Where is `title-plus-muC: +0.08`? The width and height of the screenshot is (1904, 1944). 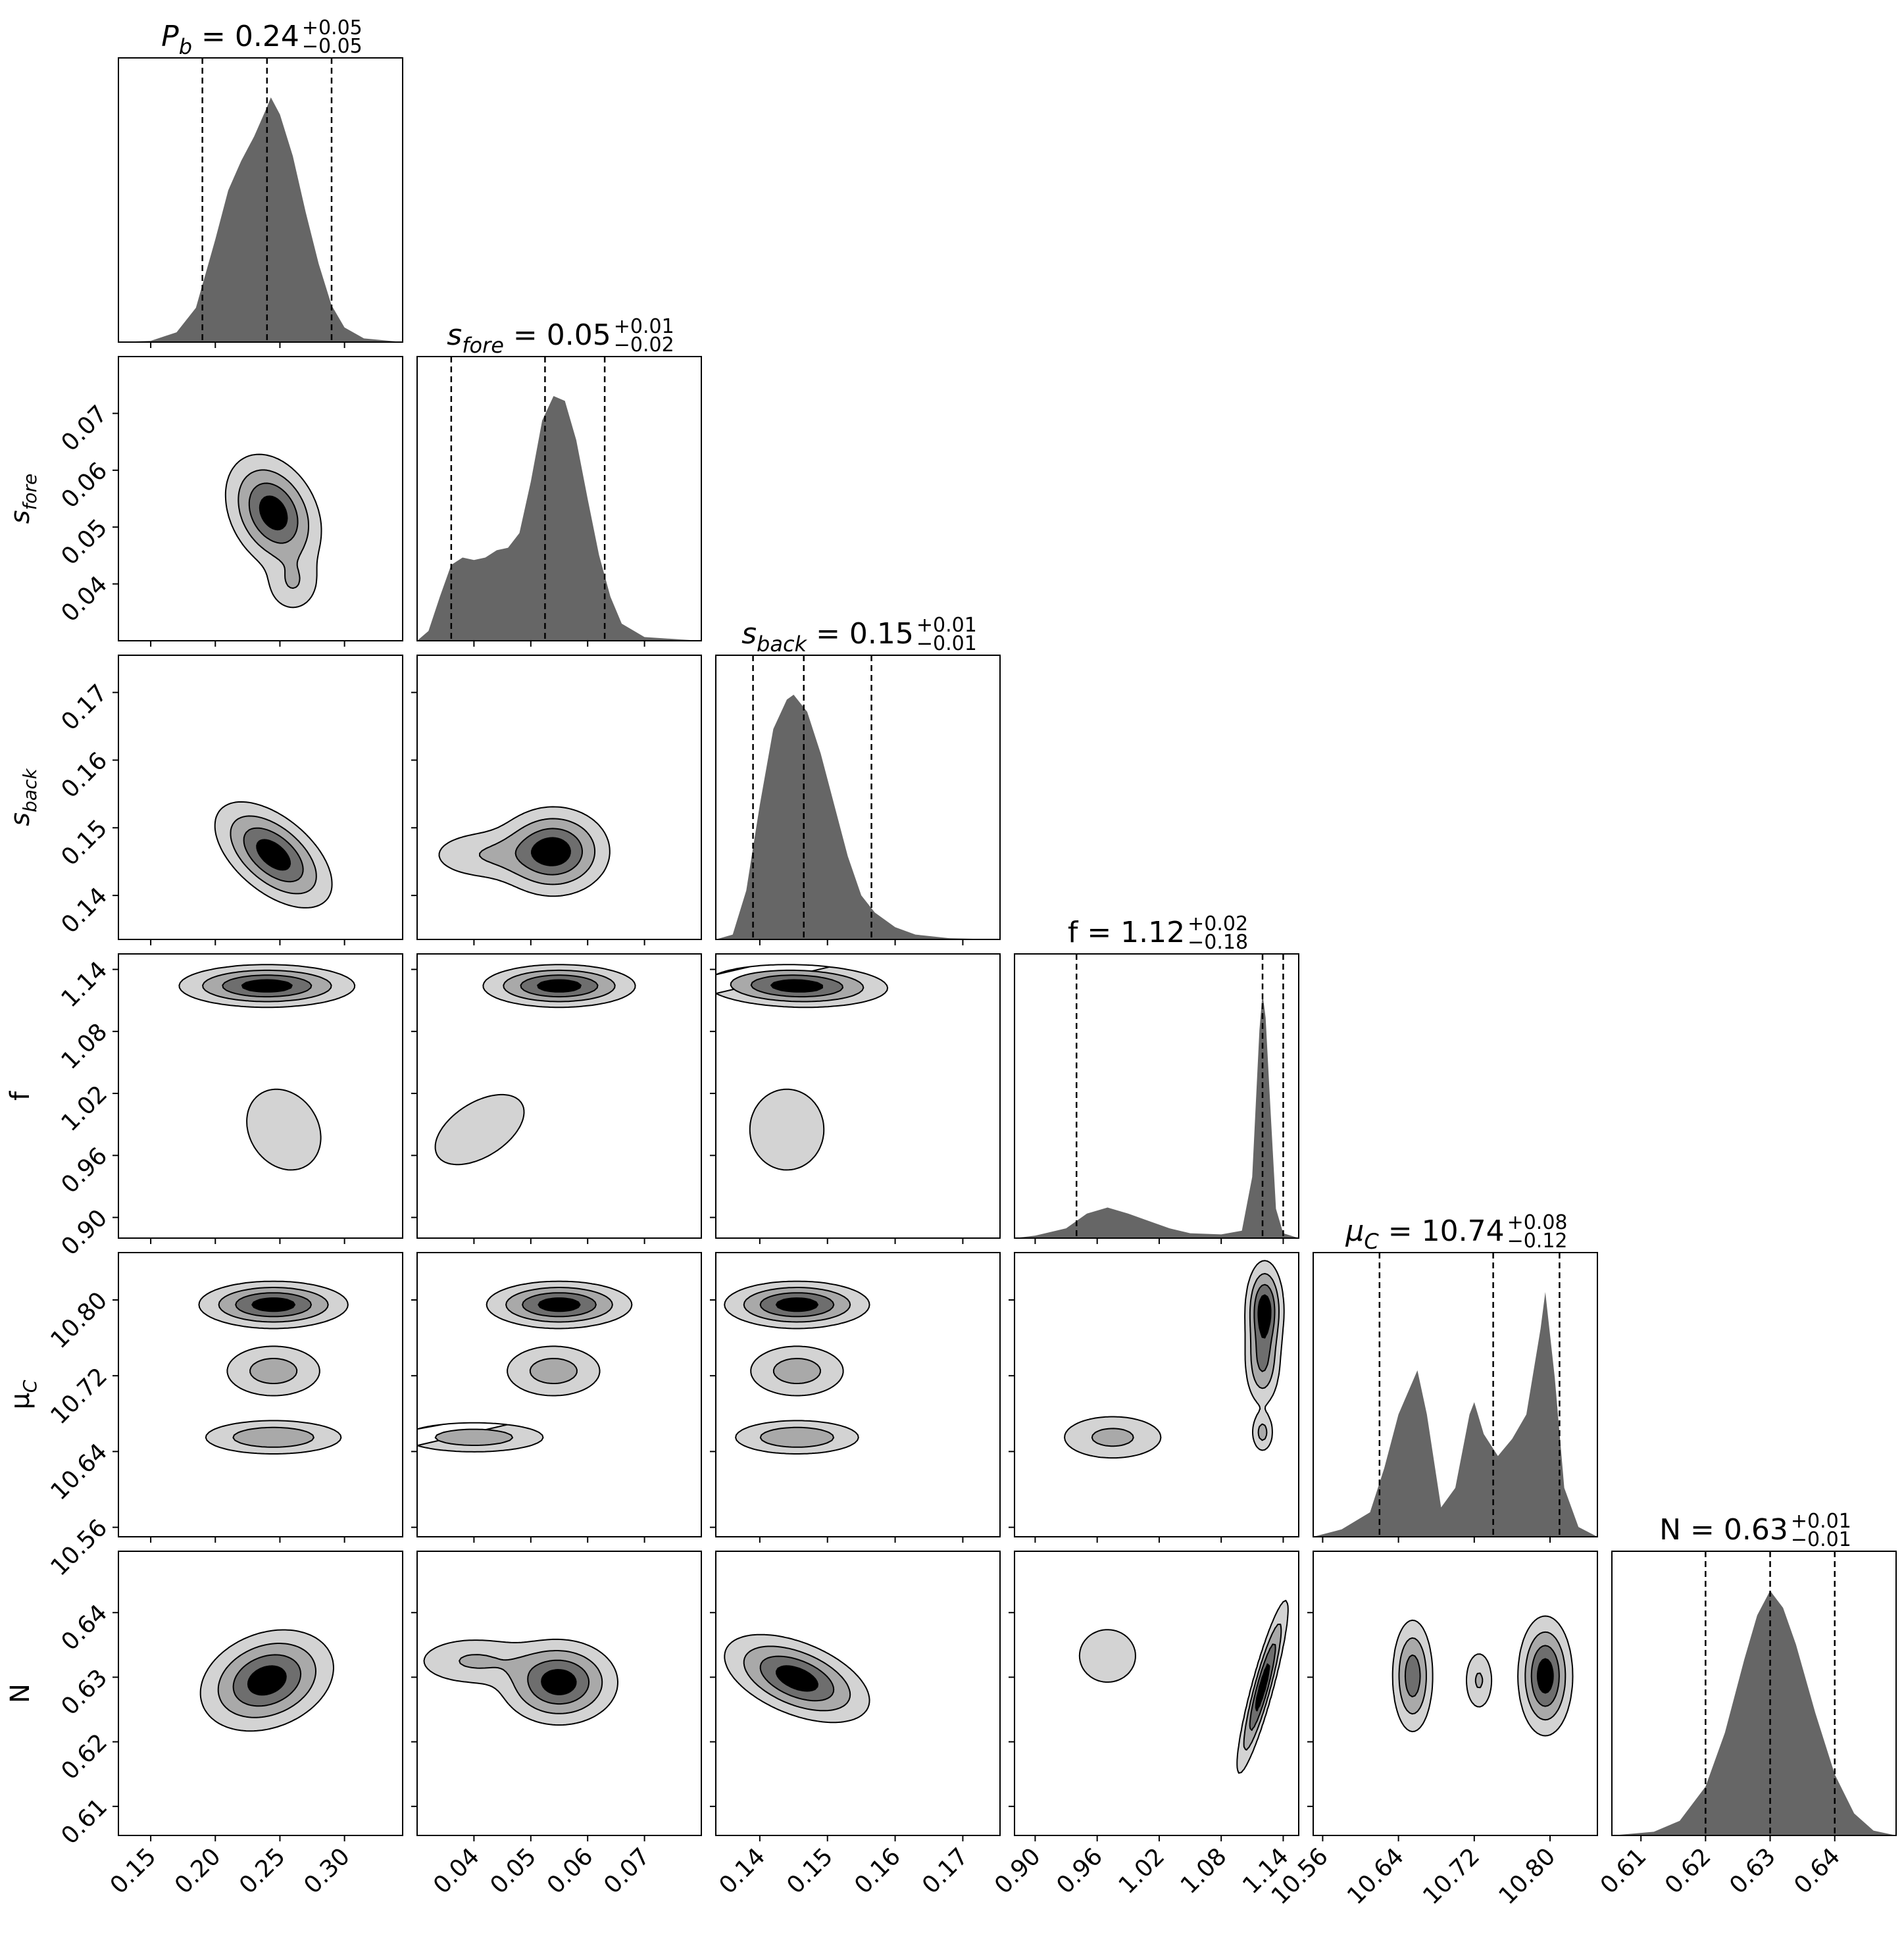 title-plus-muC: +0.08 is located at coordinates (1537, 1222).